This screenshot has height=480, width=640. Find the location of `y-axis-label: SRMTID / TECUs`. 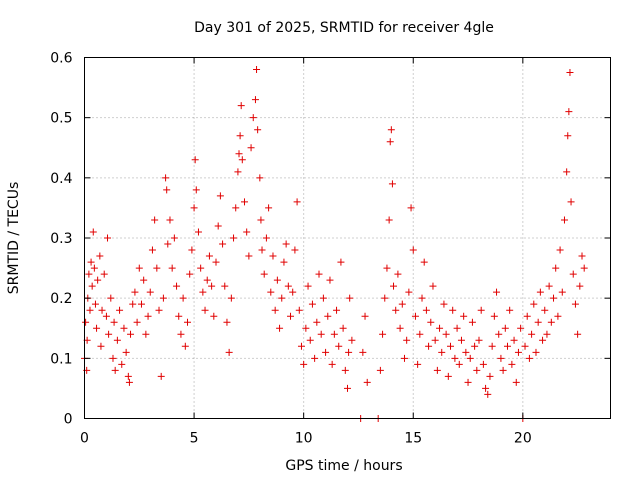

y-axis-label: SRMTID / TECUs is located at coordinates (14, 238).